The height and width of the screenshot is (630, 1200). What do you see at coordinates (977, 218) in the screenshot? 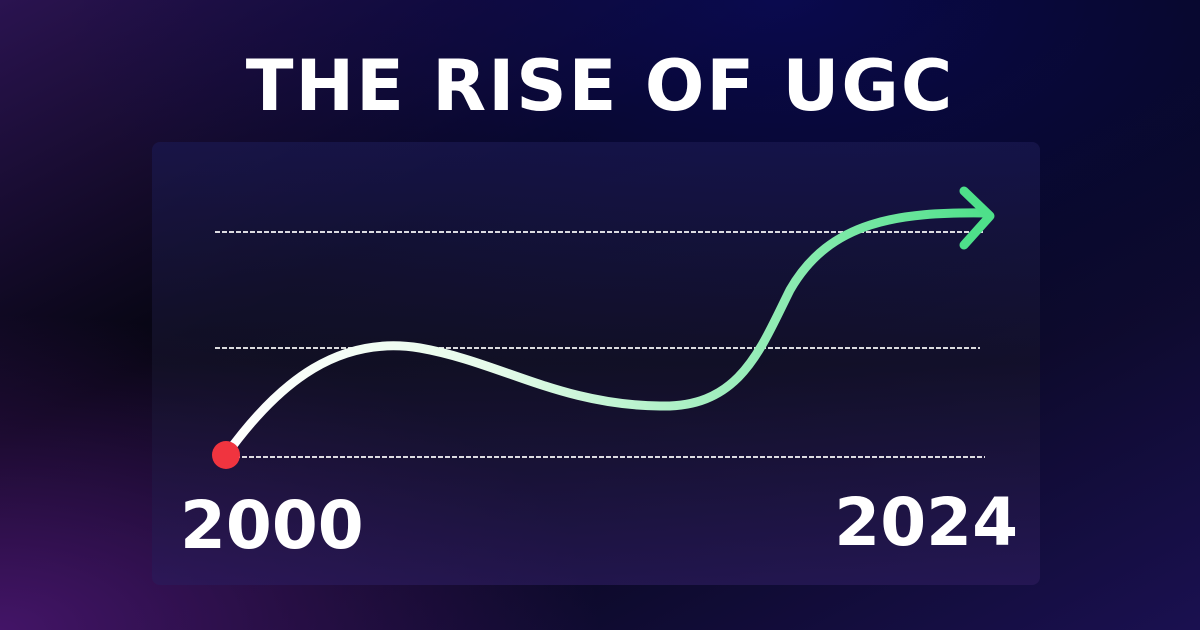
I see `arrow-head` at bounding box center [977, 218].